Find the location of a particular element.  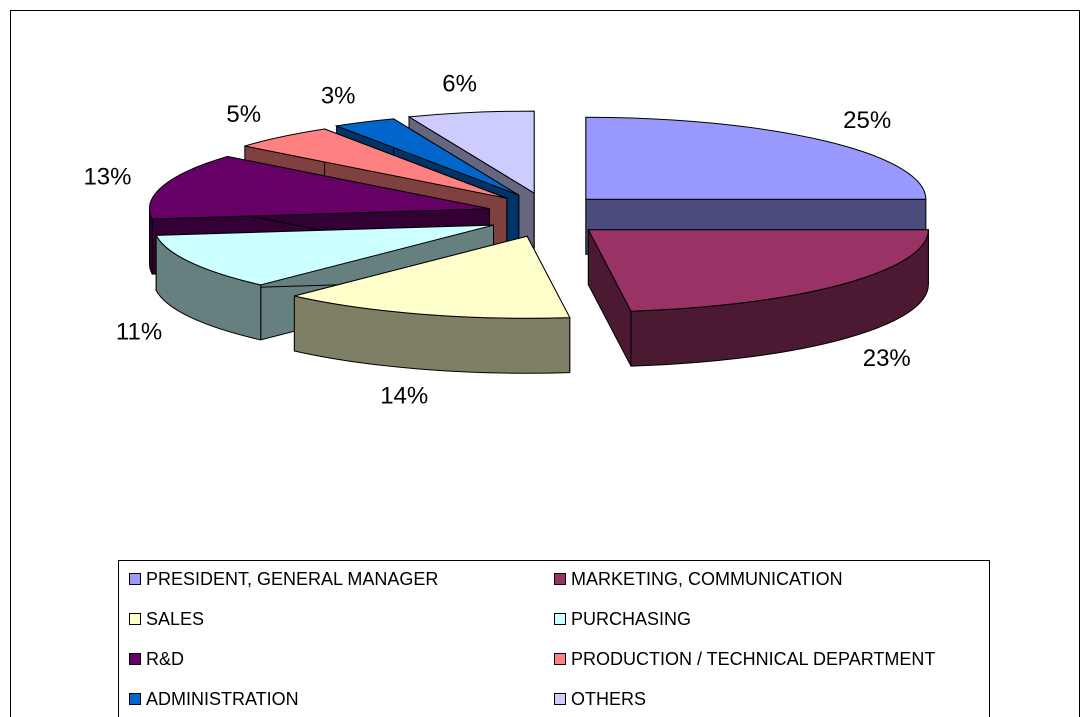

legend-label: SALES is located at coordinates (175, 619).